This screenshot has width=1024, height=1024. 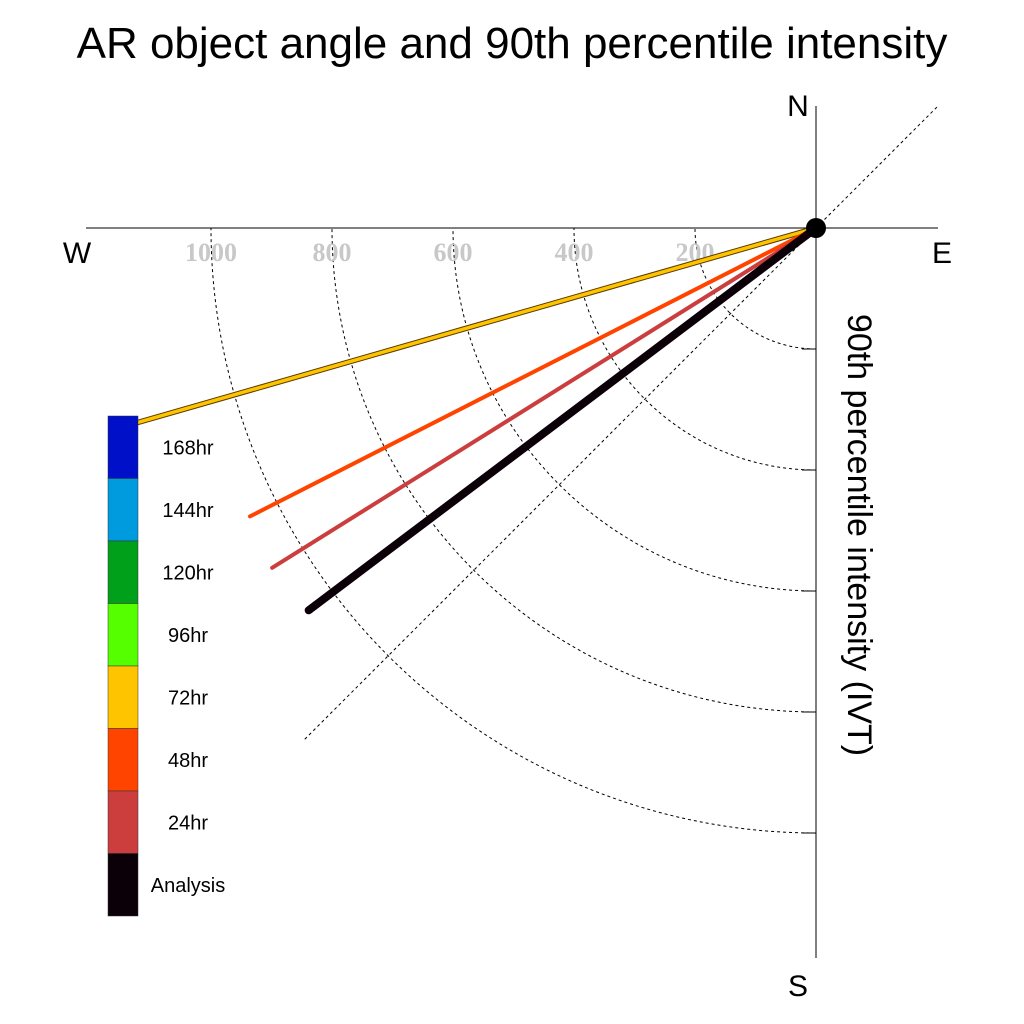 I want to click on legend: 168hr 144hr 120hr 96hr 72hr 48hr 24hr Analysis, so click(x=166, y=666).